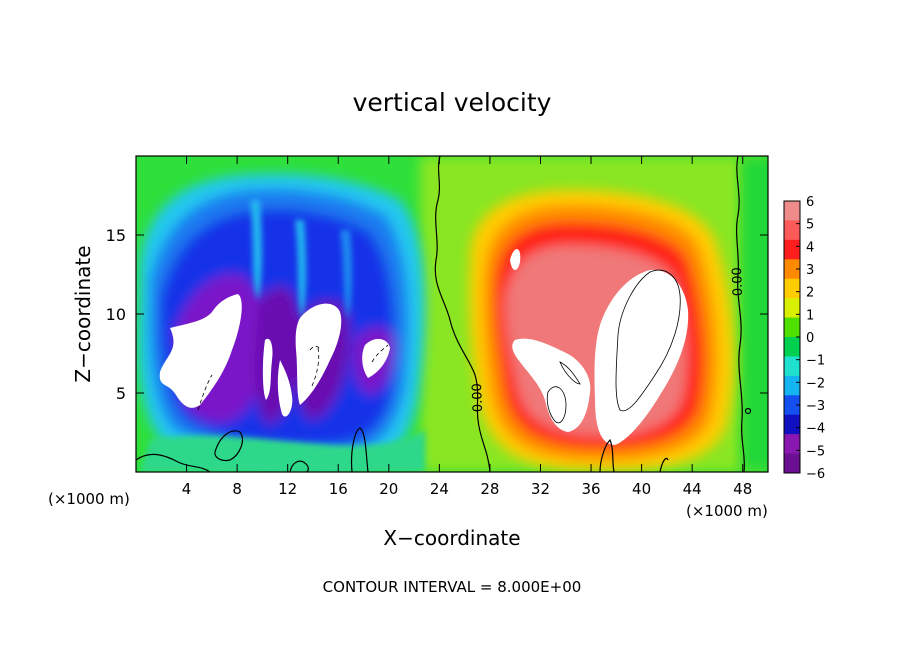 The width and height of the screenshot is (904, 654). What do you see at coordinates (556, 405) in the screenshot?
I see `contour-upper-lobe` at bounding box center [556, 405].